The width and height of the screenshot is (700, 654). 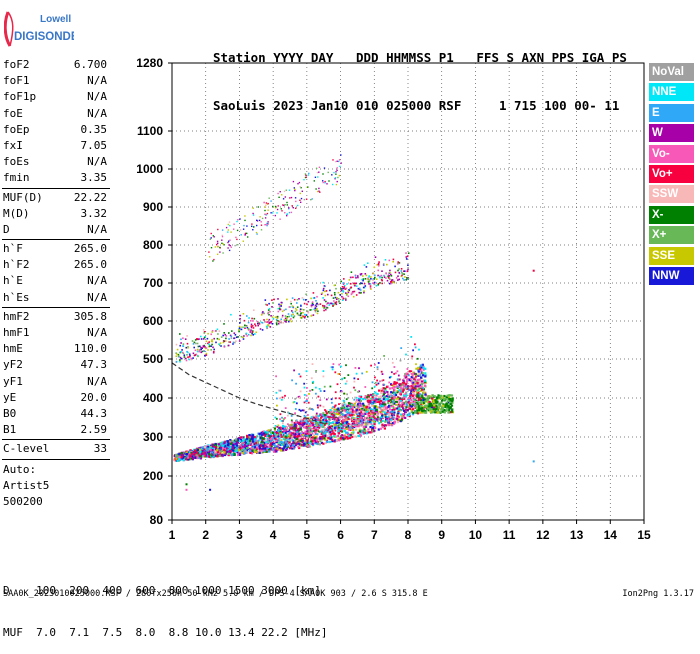 I want to click on param-label: h`F2, so click(x=16, y=265).